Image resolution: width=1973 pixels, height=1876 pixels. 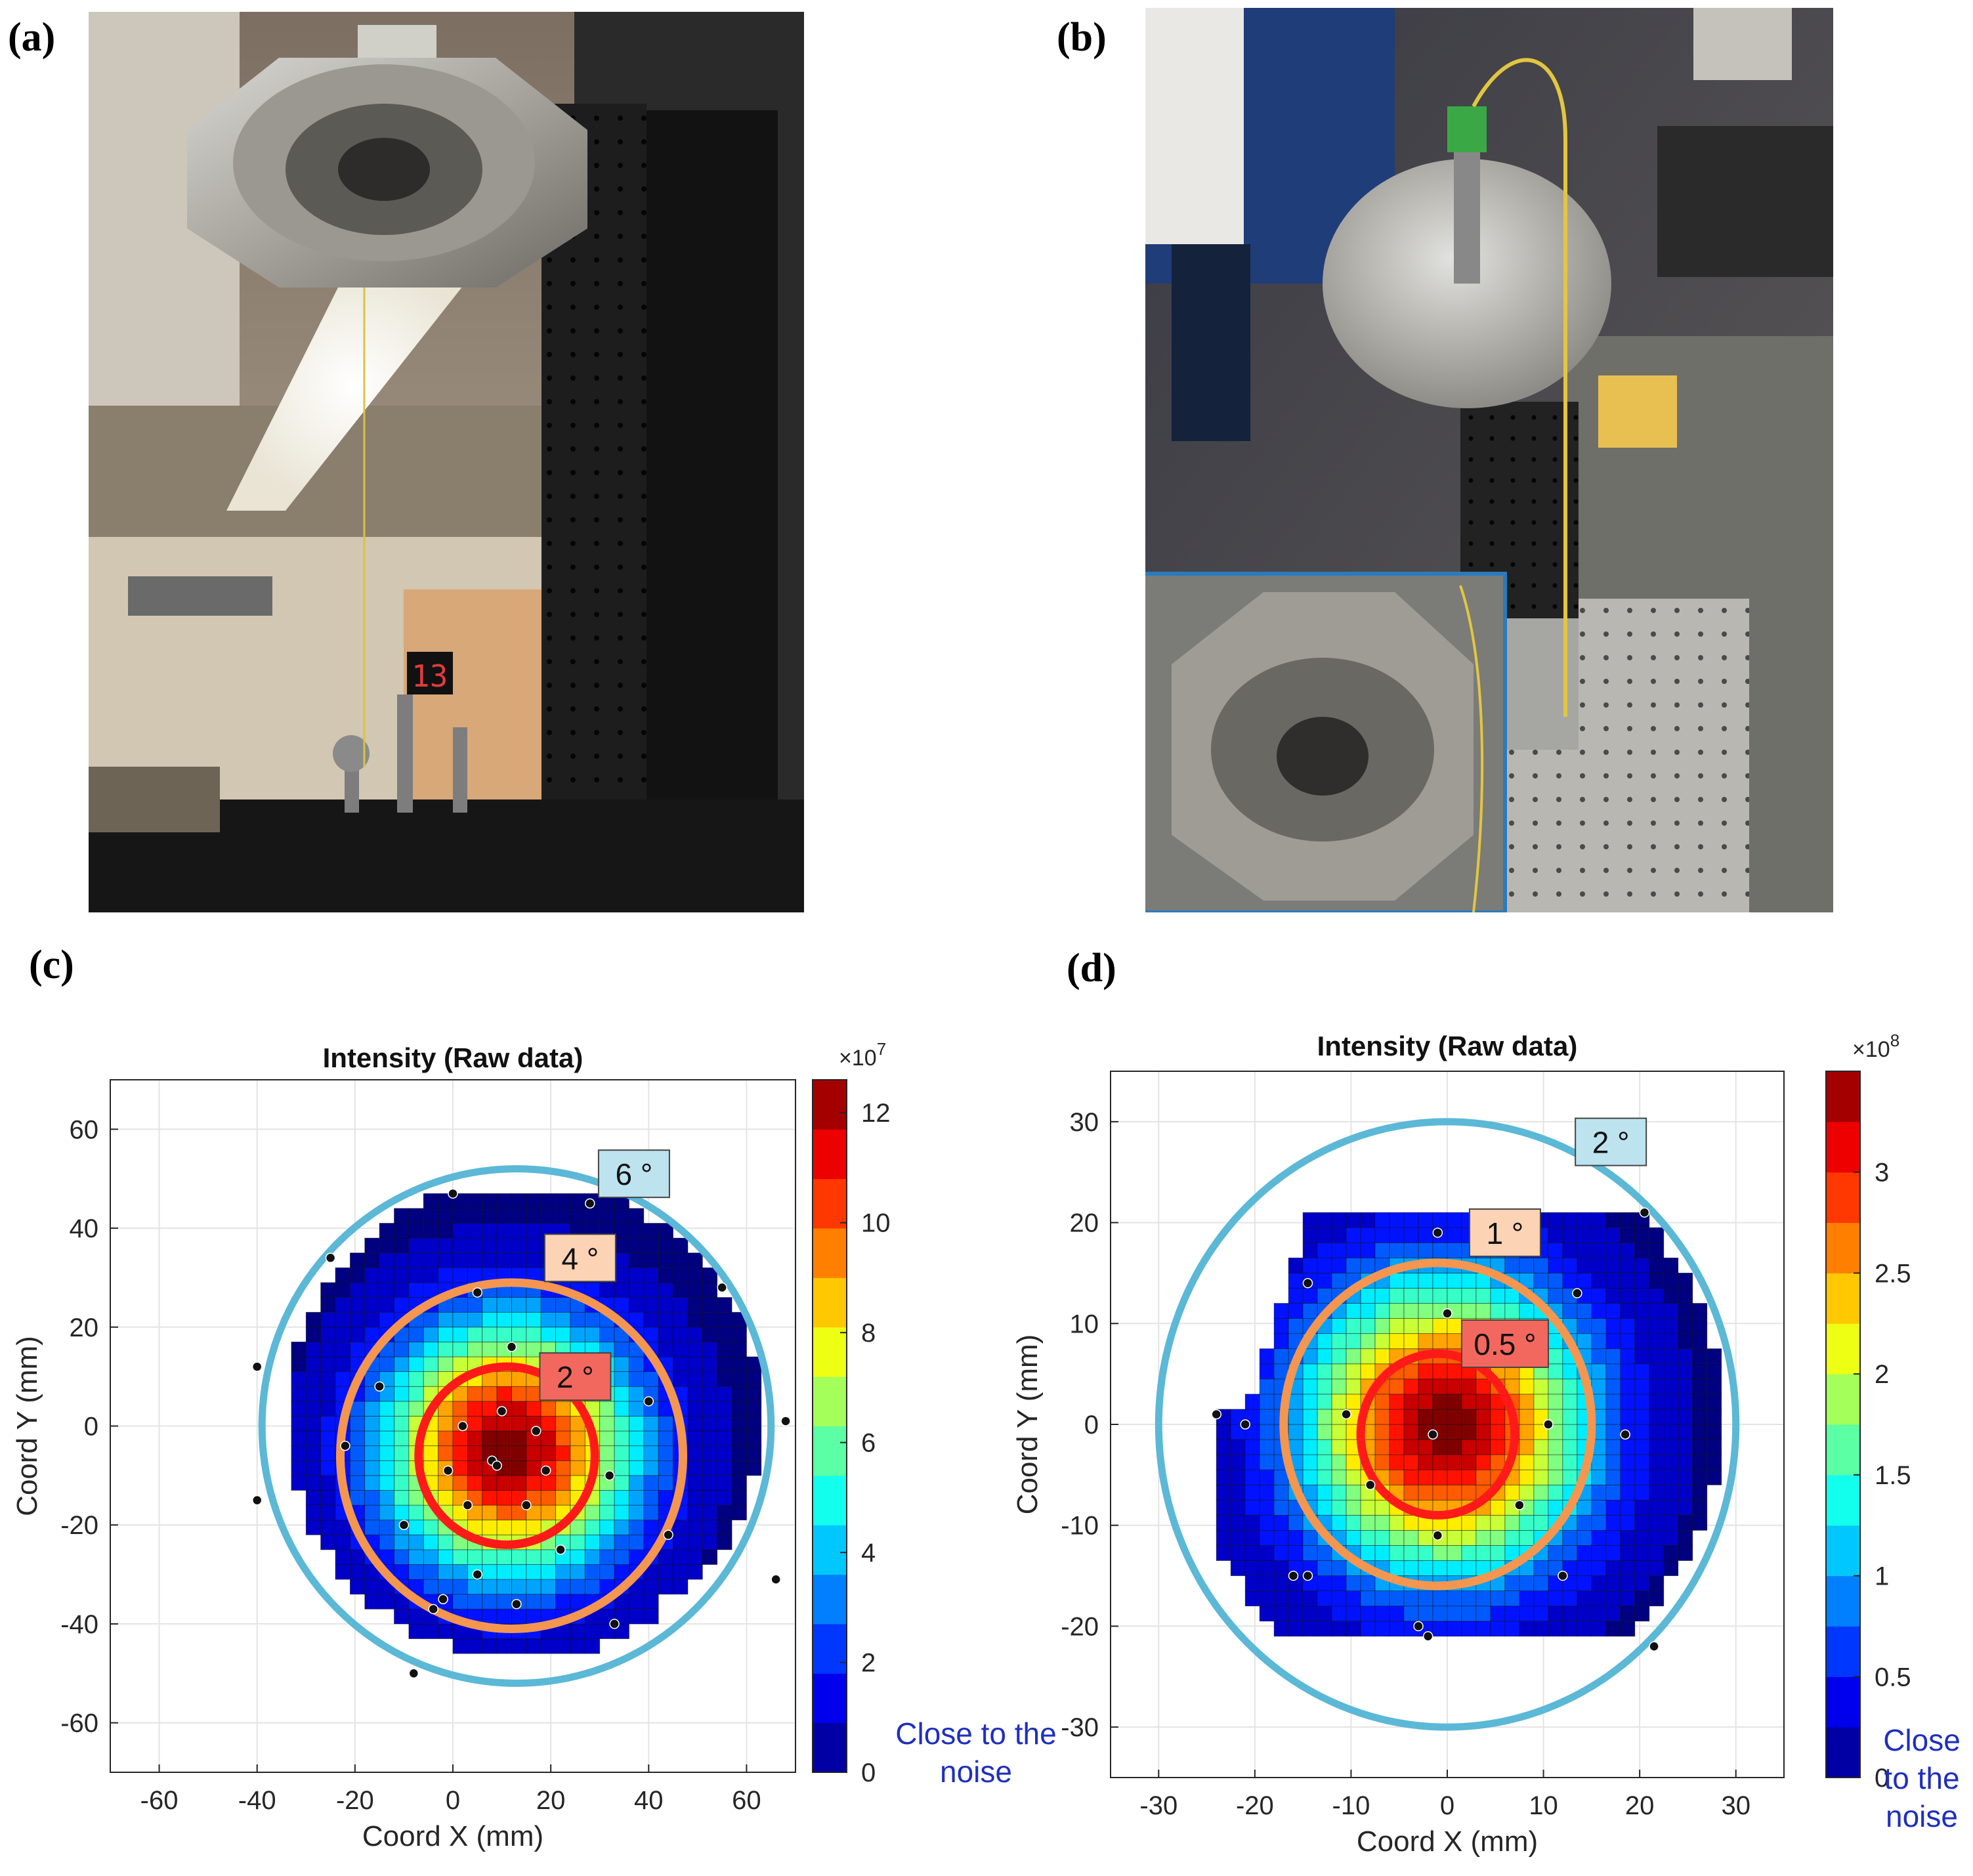 What do you see at coordinates (830, 1451) in the screenshot?
I see `colorbar-step` at bounding box center [830, 1451].